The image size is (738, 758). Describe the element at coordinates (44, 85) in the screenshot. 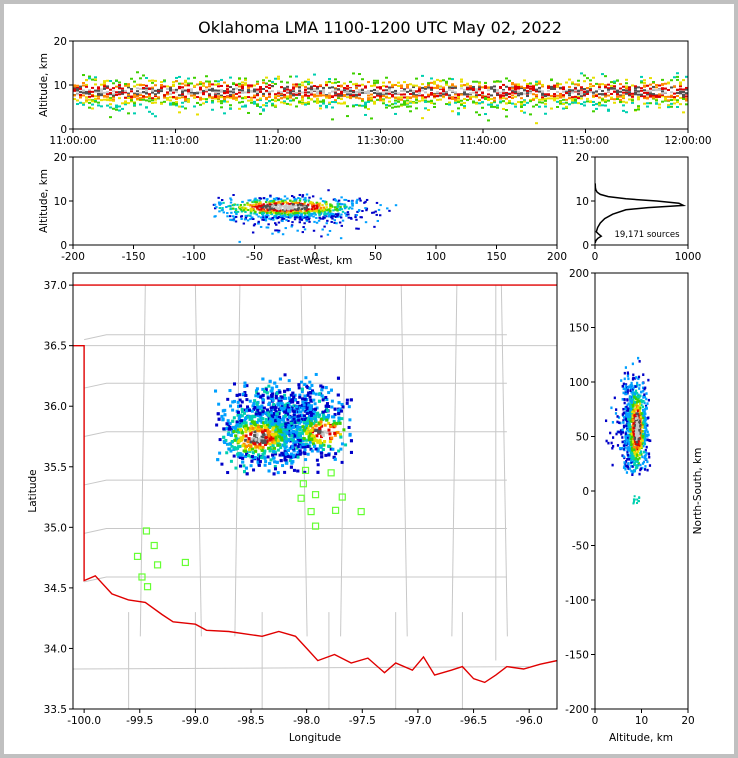

I see `time-altitude-ylabel: Altitude, km` at that location.